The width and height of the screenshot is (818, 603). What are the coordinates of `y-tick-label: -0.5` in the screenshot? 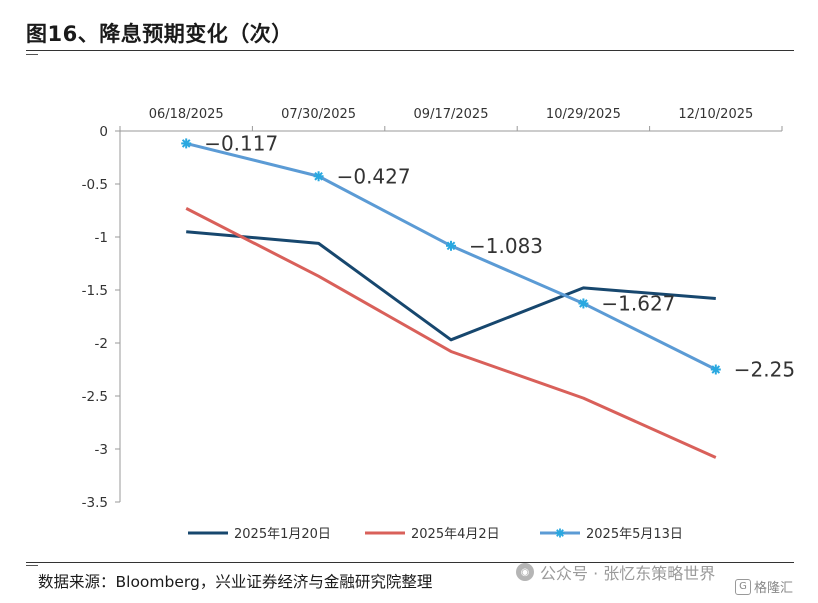 It's located at (95, 185).